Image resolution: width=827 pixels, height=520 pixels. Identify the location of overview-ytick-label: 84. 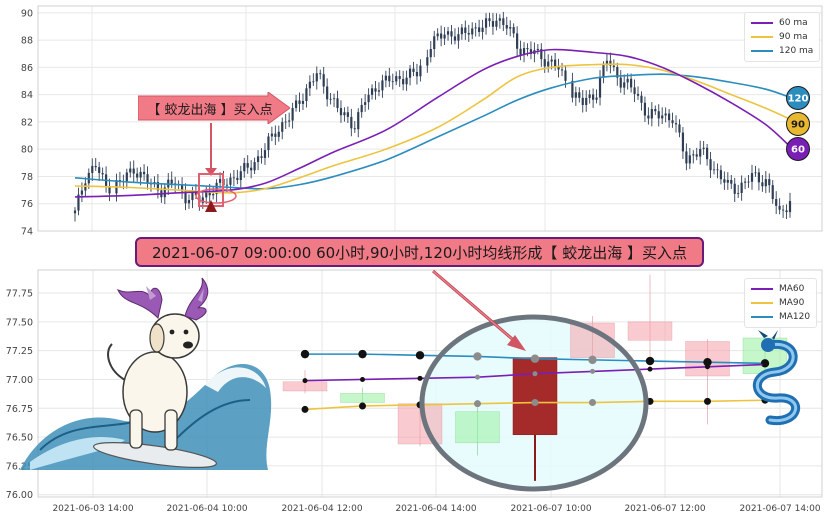
(27, 95).